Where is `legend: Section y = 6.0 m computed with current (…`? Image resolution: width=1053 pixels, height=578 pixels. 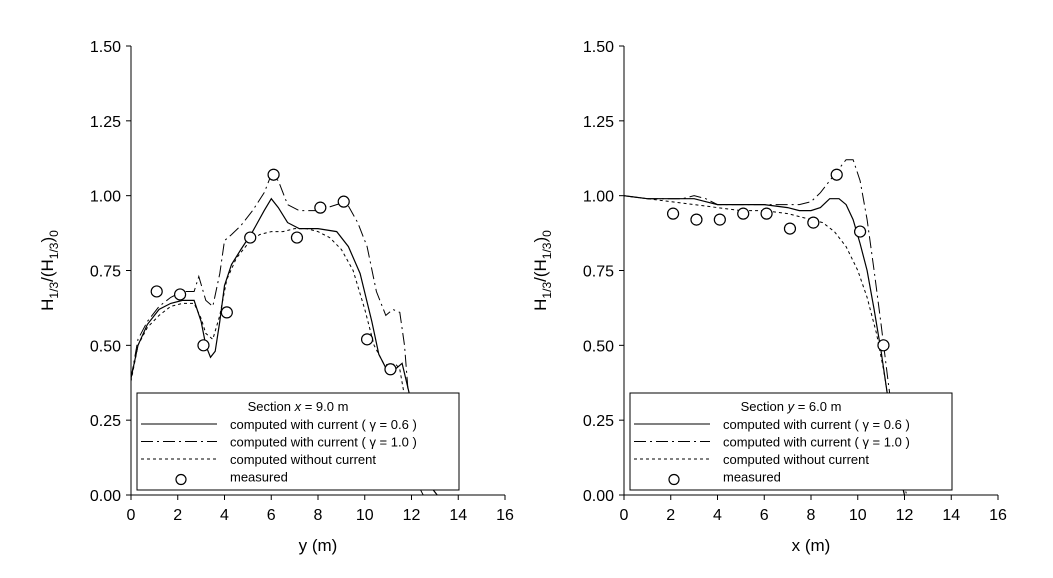
legend: Section y = 6.0 m computed with current (… is located at coordinates (791, 441).